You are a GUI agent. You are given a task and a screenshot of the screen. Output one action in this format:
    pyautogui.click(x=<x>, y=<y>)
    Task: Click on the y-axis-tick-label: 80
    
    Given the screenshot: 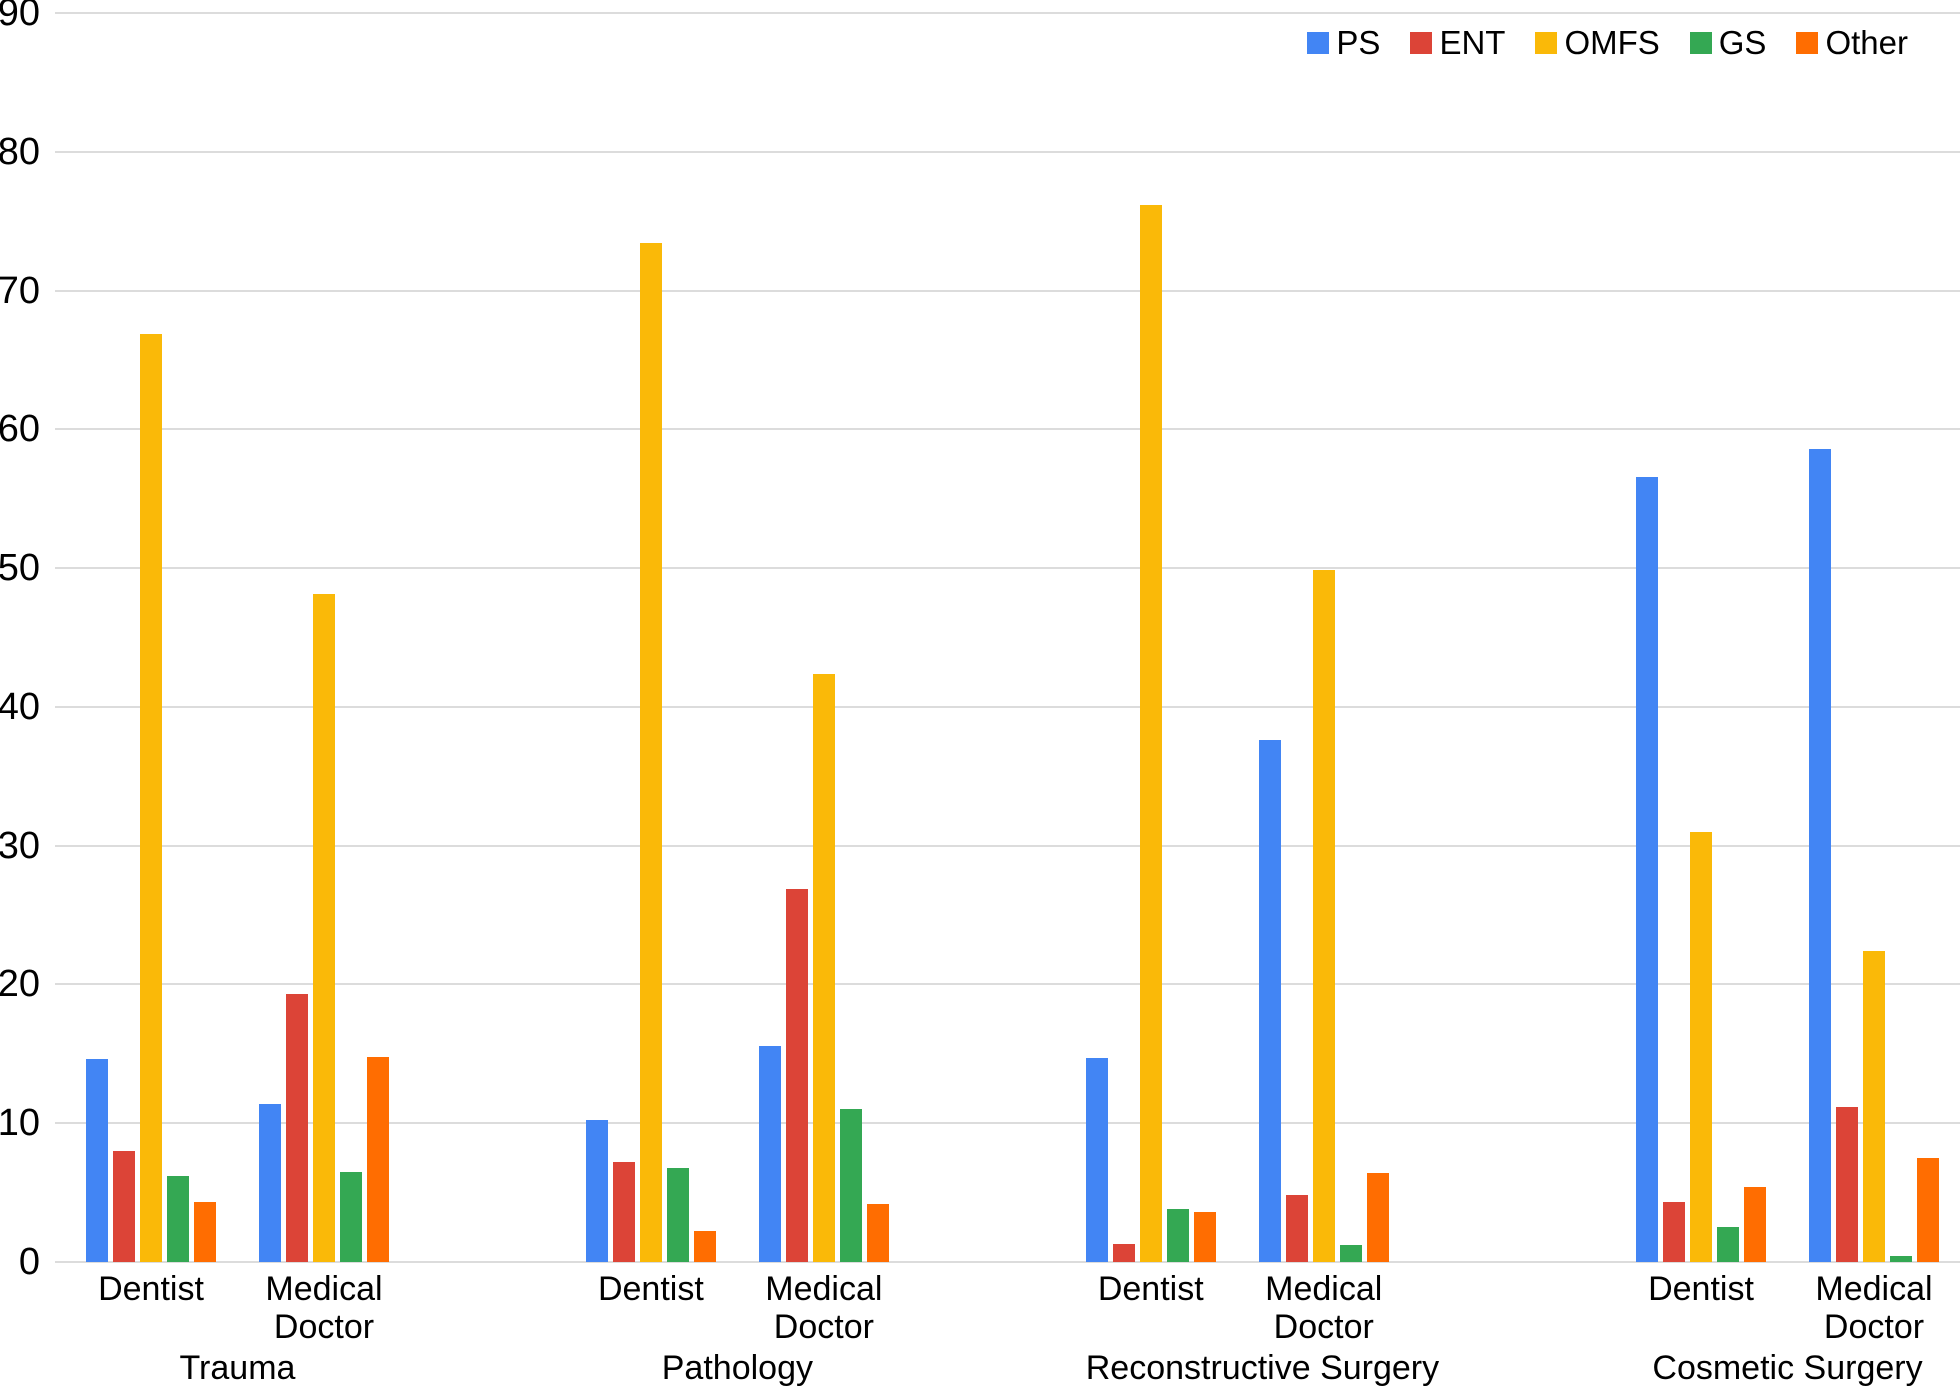 What is the action you would take?
    pyautogui.click(x=20, y=151)
    